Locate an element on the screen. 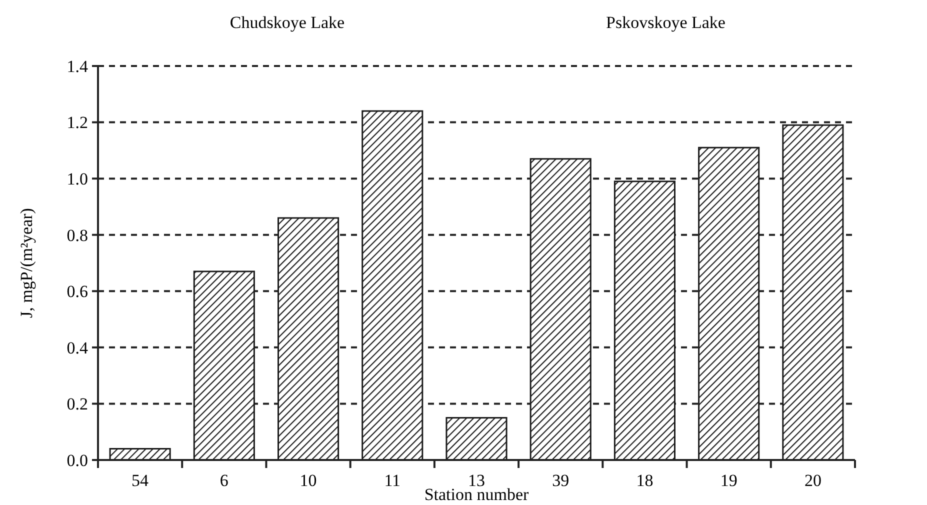 The width and height of the screenshot is (927, 505). x-tick-label: 11 is located at coordinates (392, 480).